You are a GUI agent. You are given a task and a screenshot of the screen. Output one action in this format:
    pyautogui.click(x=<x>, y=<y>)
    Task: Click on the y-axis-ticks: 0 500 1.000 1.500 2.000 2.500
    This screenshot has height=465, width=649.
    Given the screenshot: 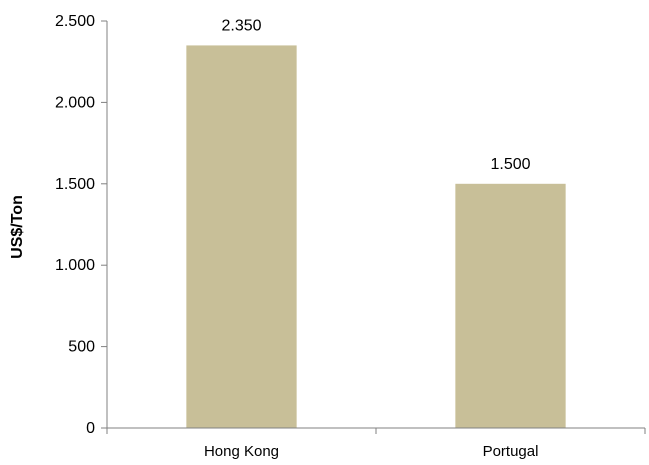 What is the action you would take?
    pyautogui.click(x=81, y=225)
    